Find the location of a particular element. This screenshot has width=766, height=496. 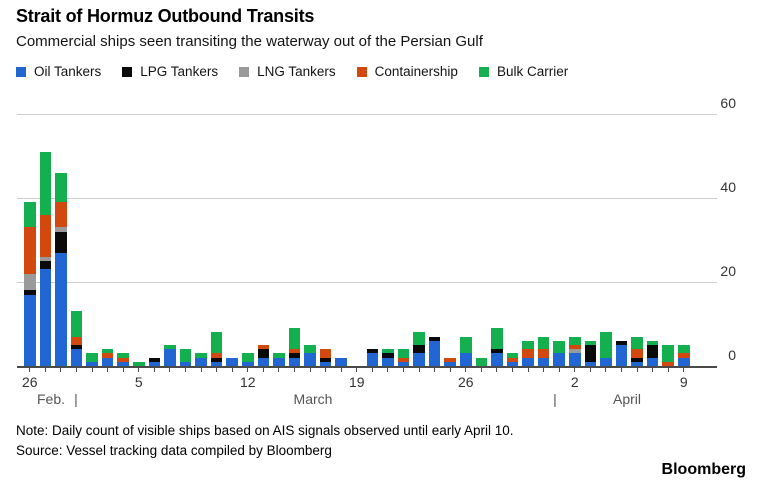

y-axis-label-20: 20 is located at coordinates (728, 271).